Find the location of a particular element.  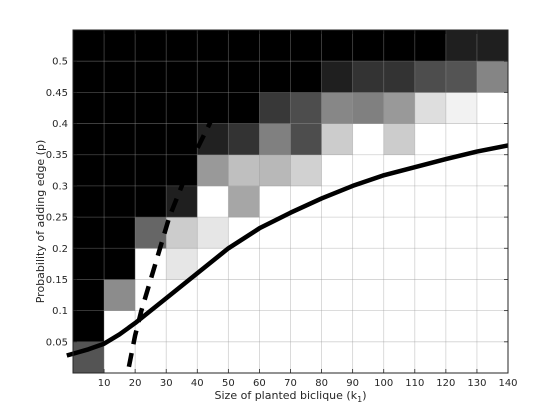

x-axis-label: Size of planted biclique (k1) is located at coordinates (291, 396).